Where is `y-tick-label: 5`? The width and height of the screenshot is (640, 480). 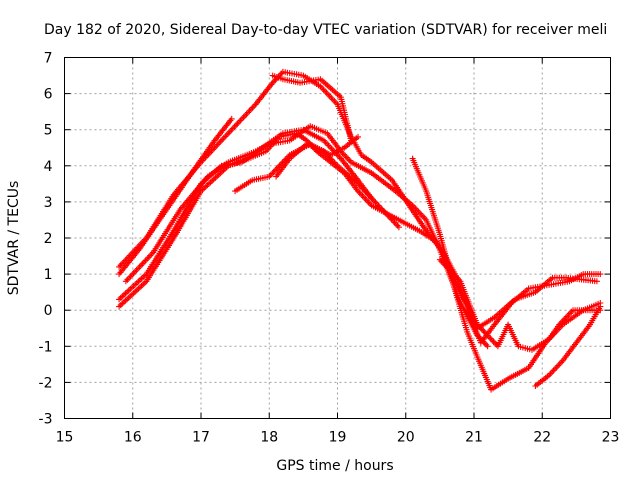
y-tick-label: 5 is located at coordinates (48, 131).